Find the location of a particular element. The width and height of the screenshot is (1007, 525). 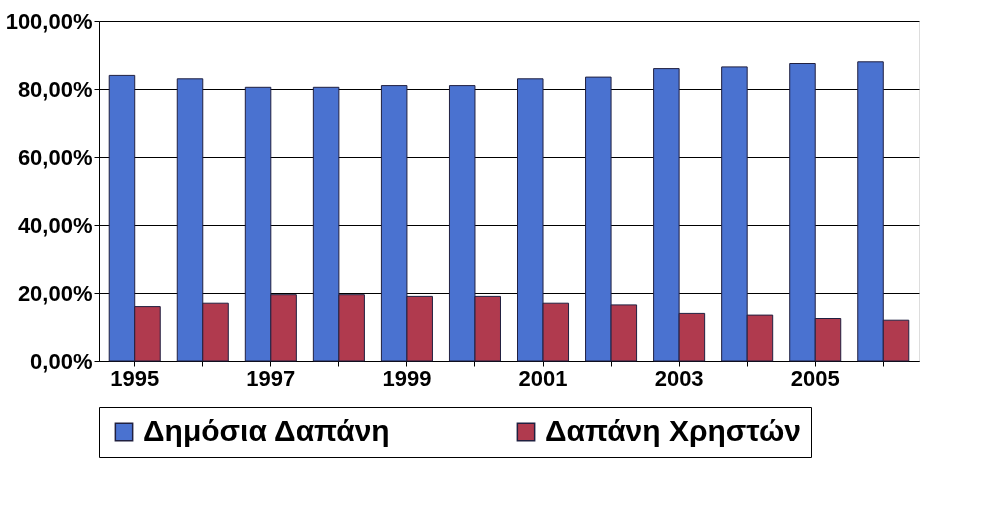

x-tick-label: 1999 is located at coordinates (407, 378).